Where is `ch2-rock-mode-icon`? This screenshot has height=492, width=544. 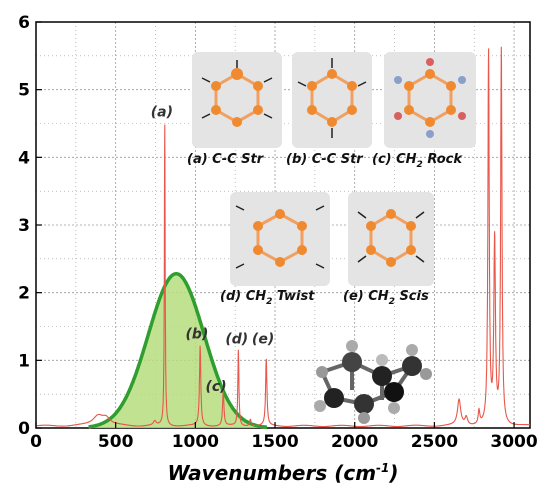
ch2-rock-mode-icon is located at coordinates (430, 100).